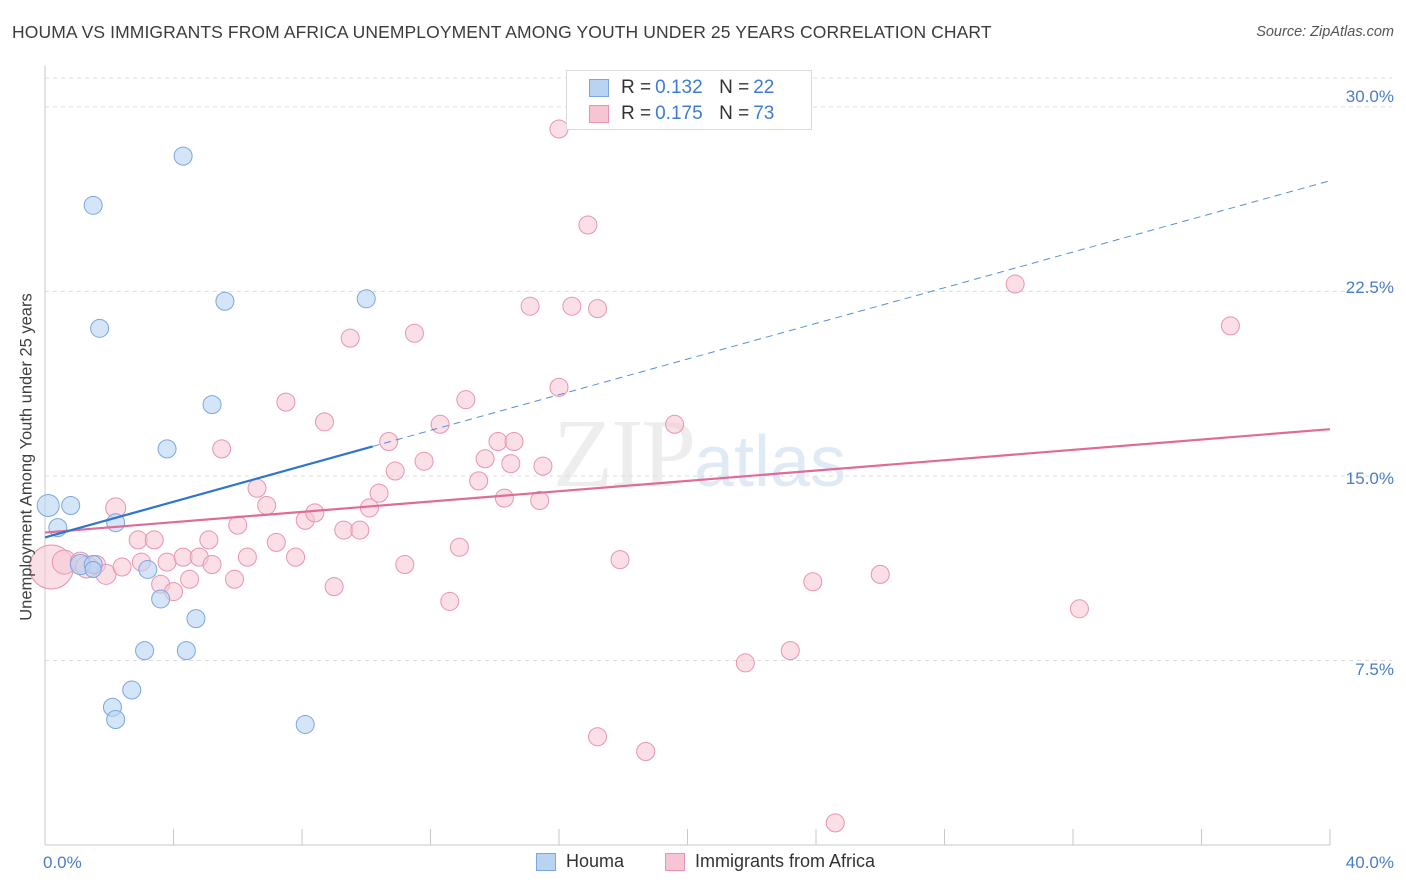  Describe the element at coordinates (1369, 478) in the screenshot. I see `y-tick-label: 15.0%` at that location.